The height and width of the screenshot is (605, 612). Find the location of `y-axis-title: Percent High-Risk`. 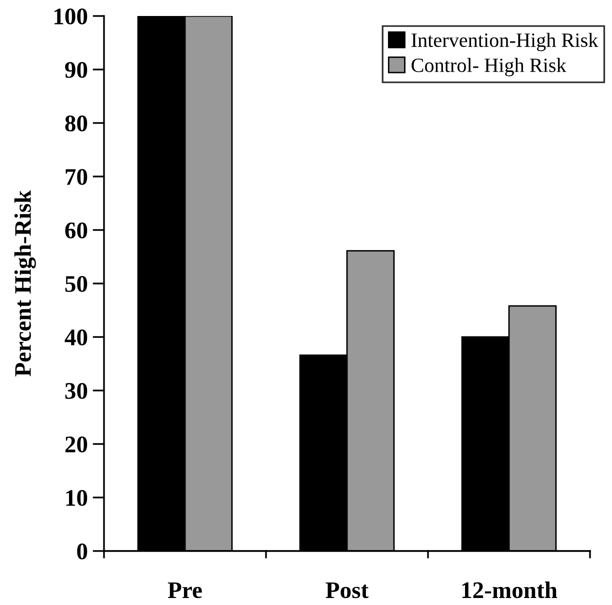

y-axis-title: Percent High-Risk is located at coordinates (25, 283).